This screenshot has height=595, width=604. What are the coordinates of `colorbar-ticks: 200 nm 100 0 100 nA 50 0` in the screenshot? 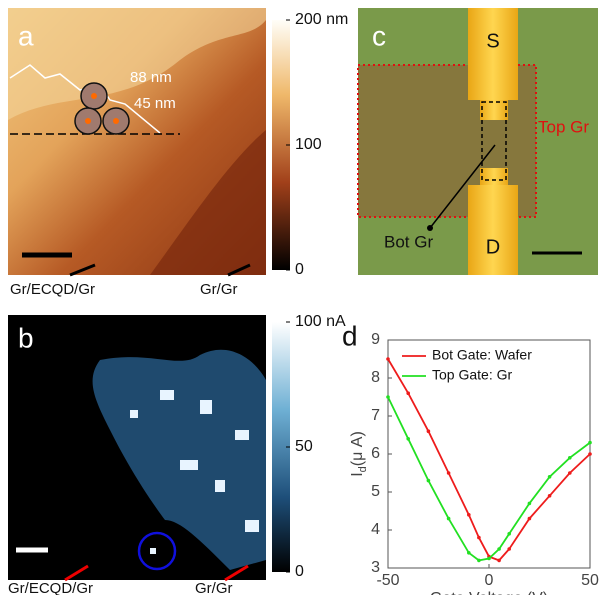 It's located at (317, 295).